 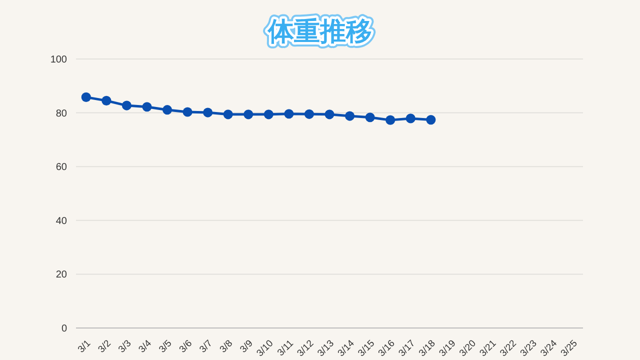 What do you see at coordinates (427, 348) in the screenshot?
I see `x-tick-label: 3/18` at bounding box center [427, 348].